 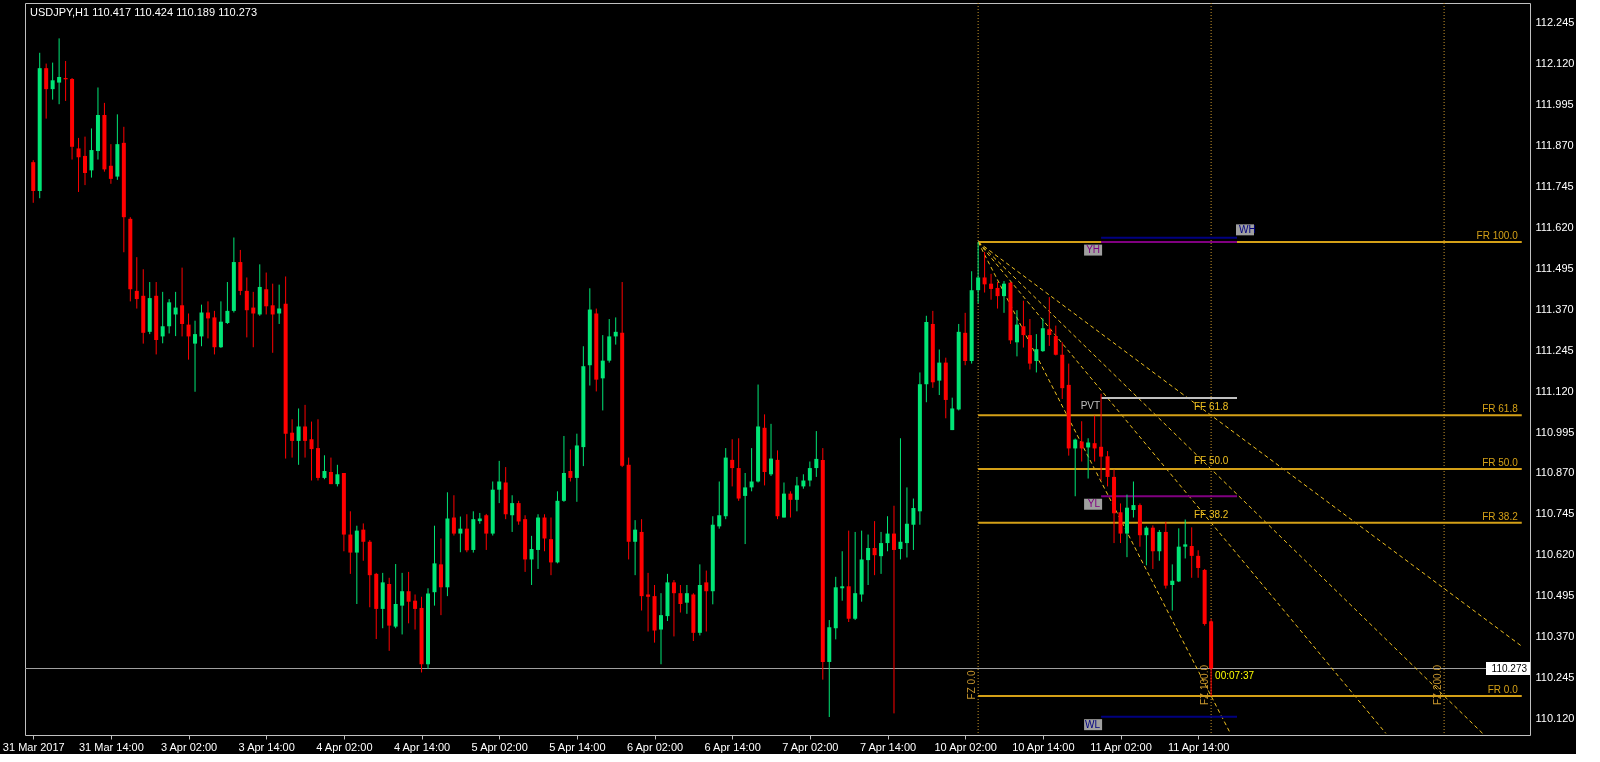 I want to click on y-tick-label: 110.120, so click(x=1555, y=718).